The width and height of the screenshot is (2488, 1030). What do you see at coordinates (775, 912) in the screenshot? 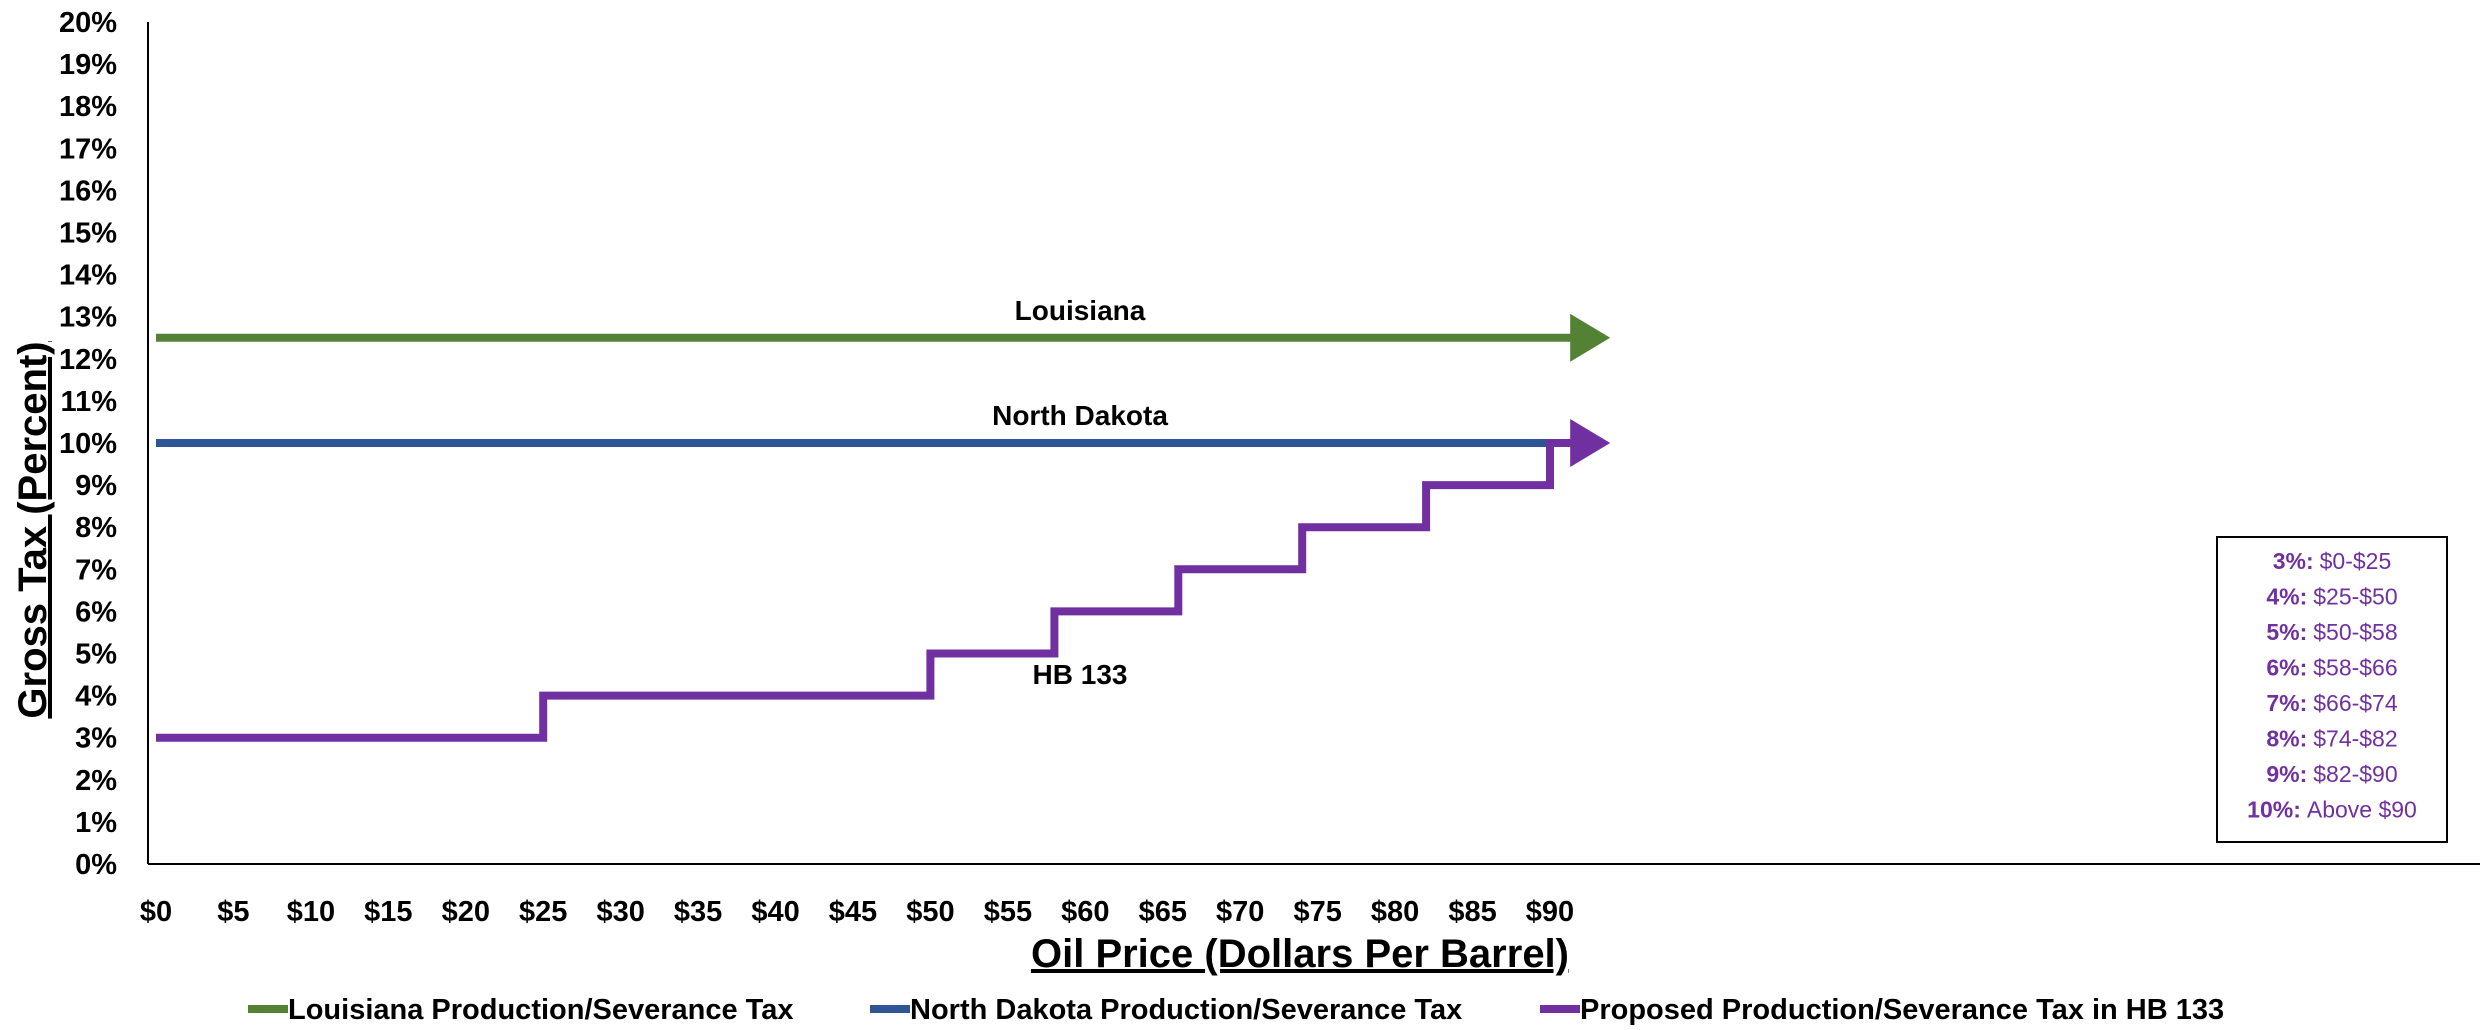
I see `x-tick-label: $40` at bounding box center [775, 912].